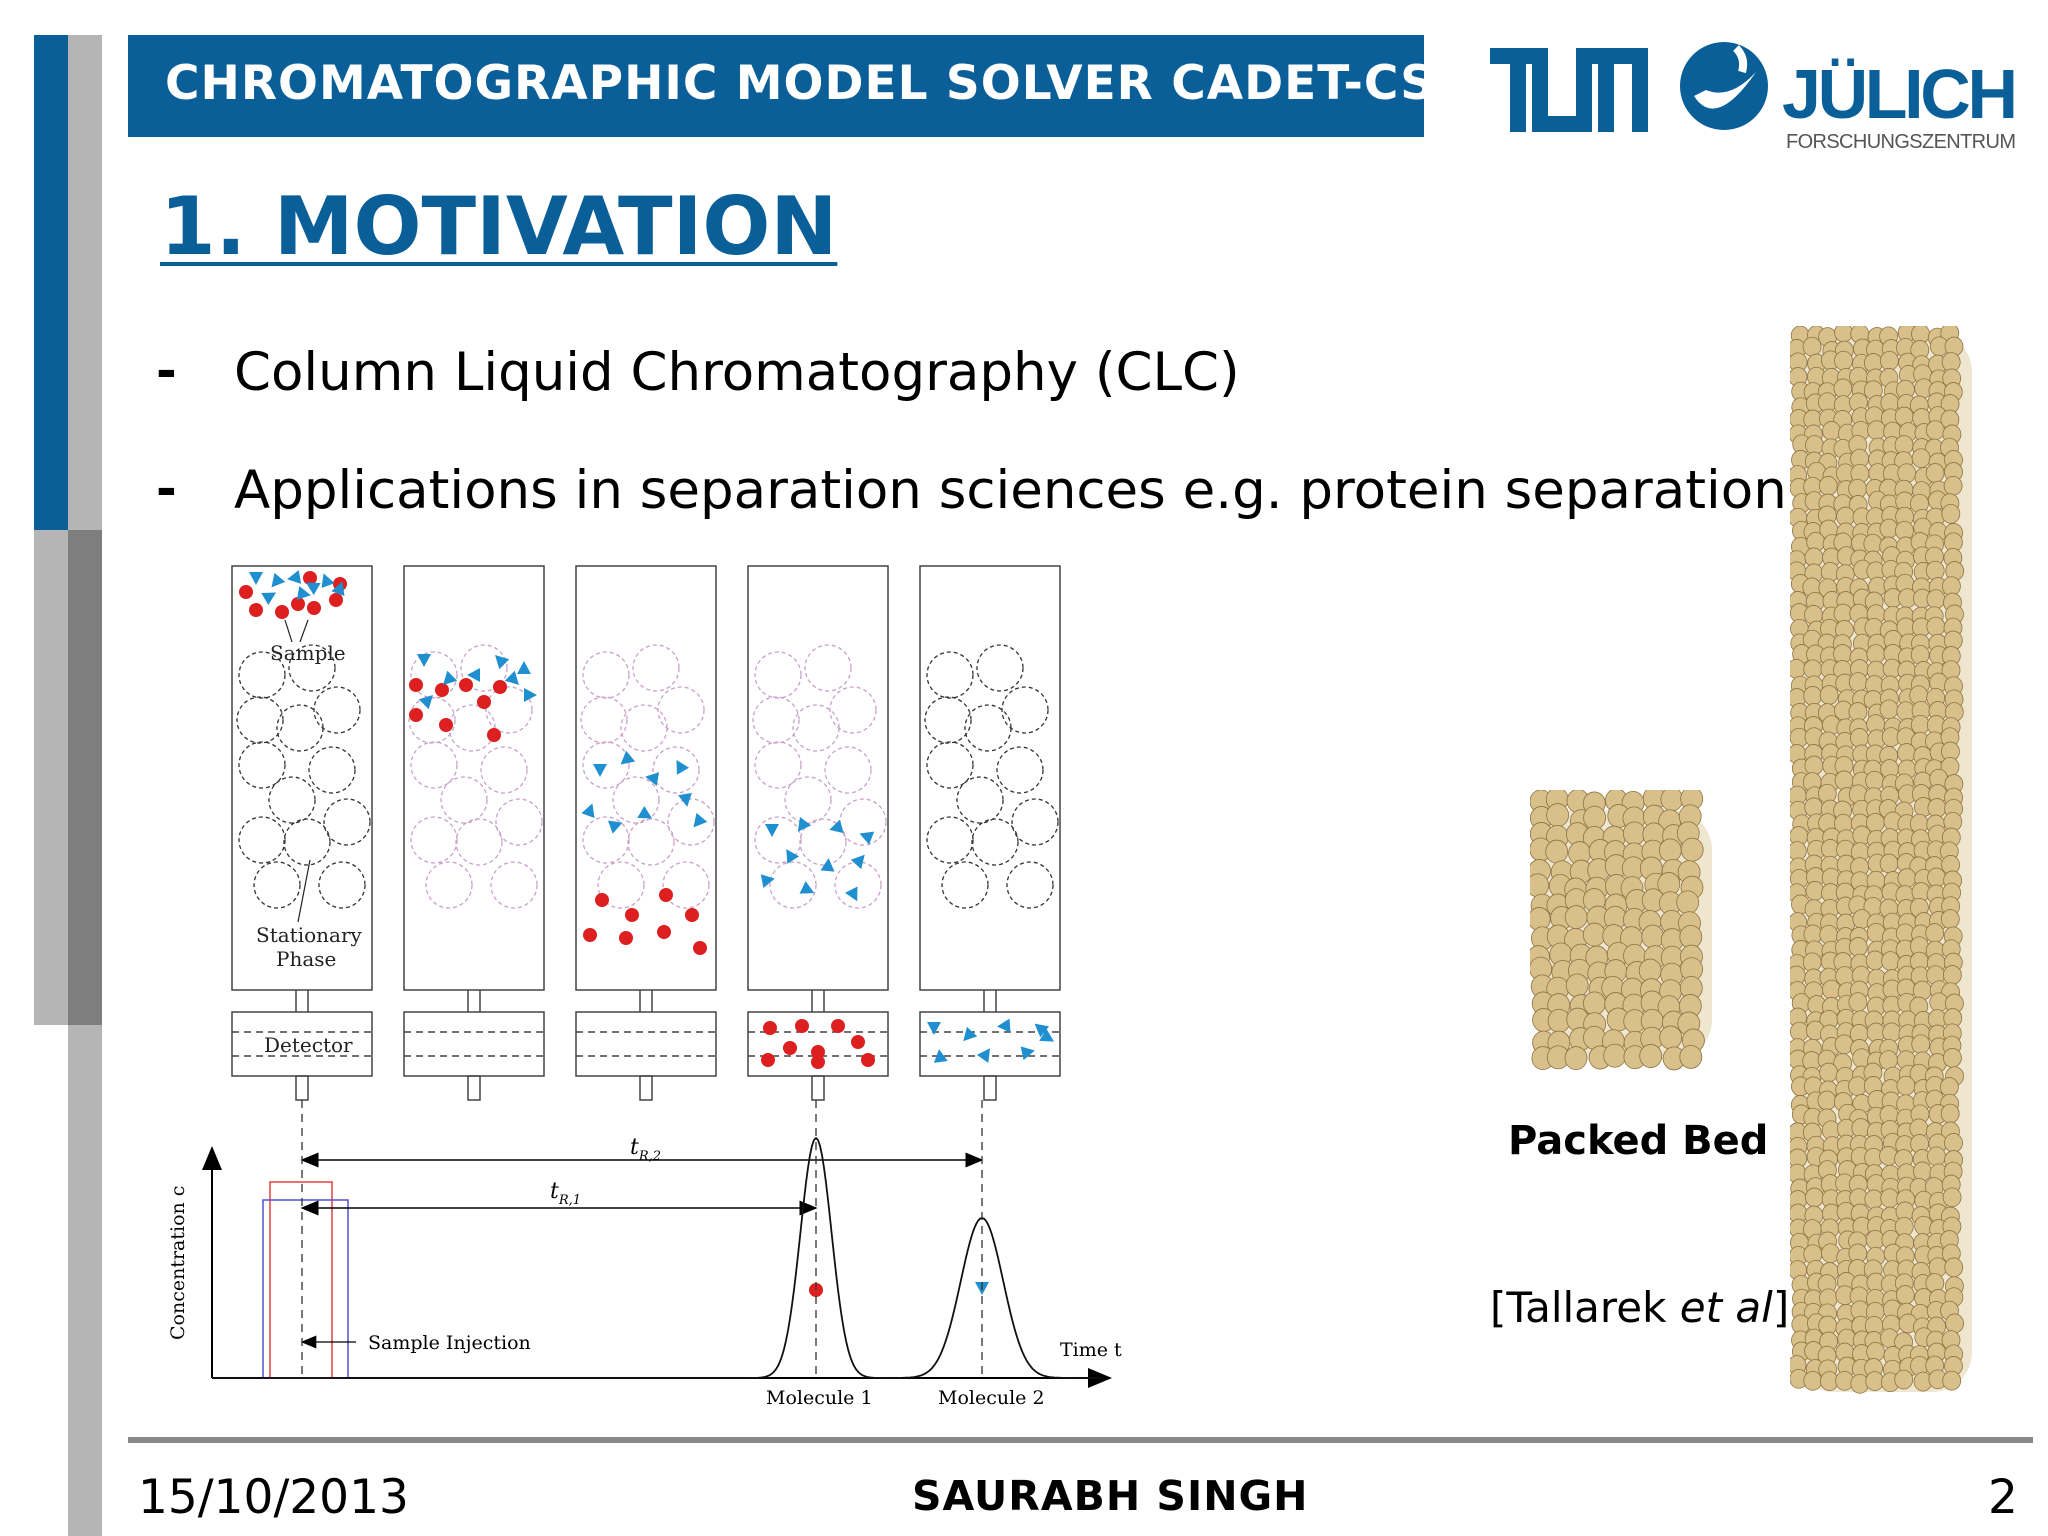 The image size is (2048, 1536). I want to click on left-stripe-gray-dark, so click(85, 777).